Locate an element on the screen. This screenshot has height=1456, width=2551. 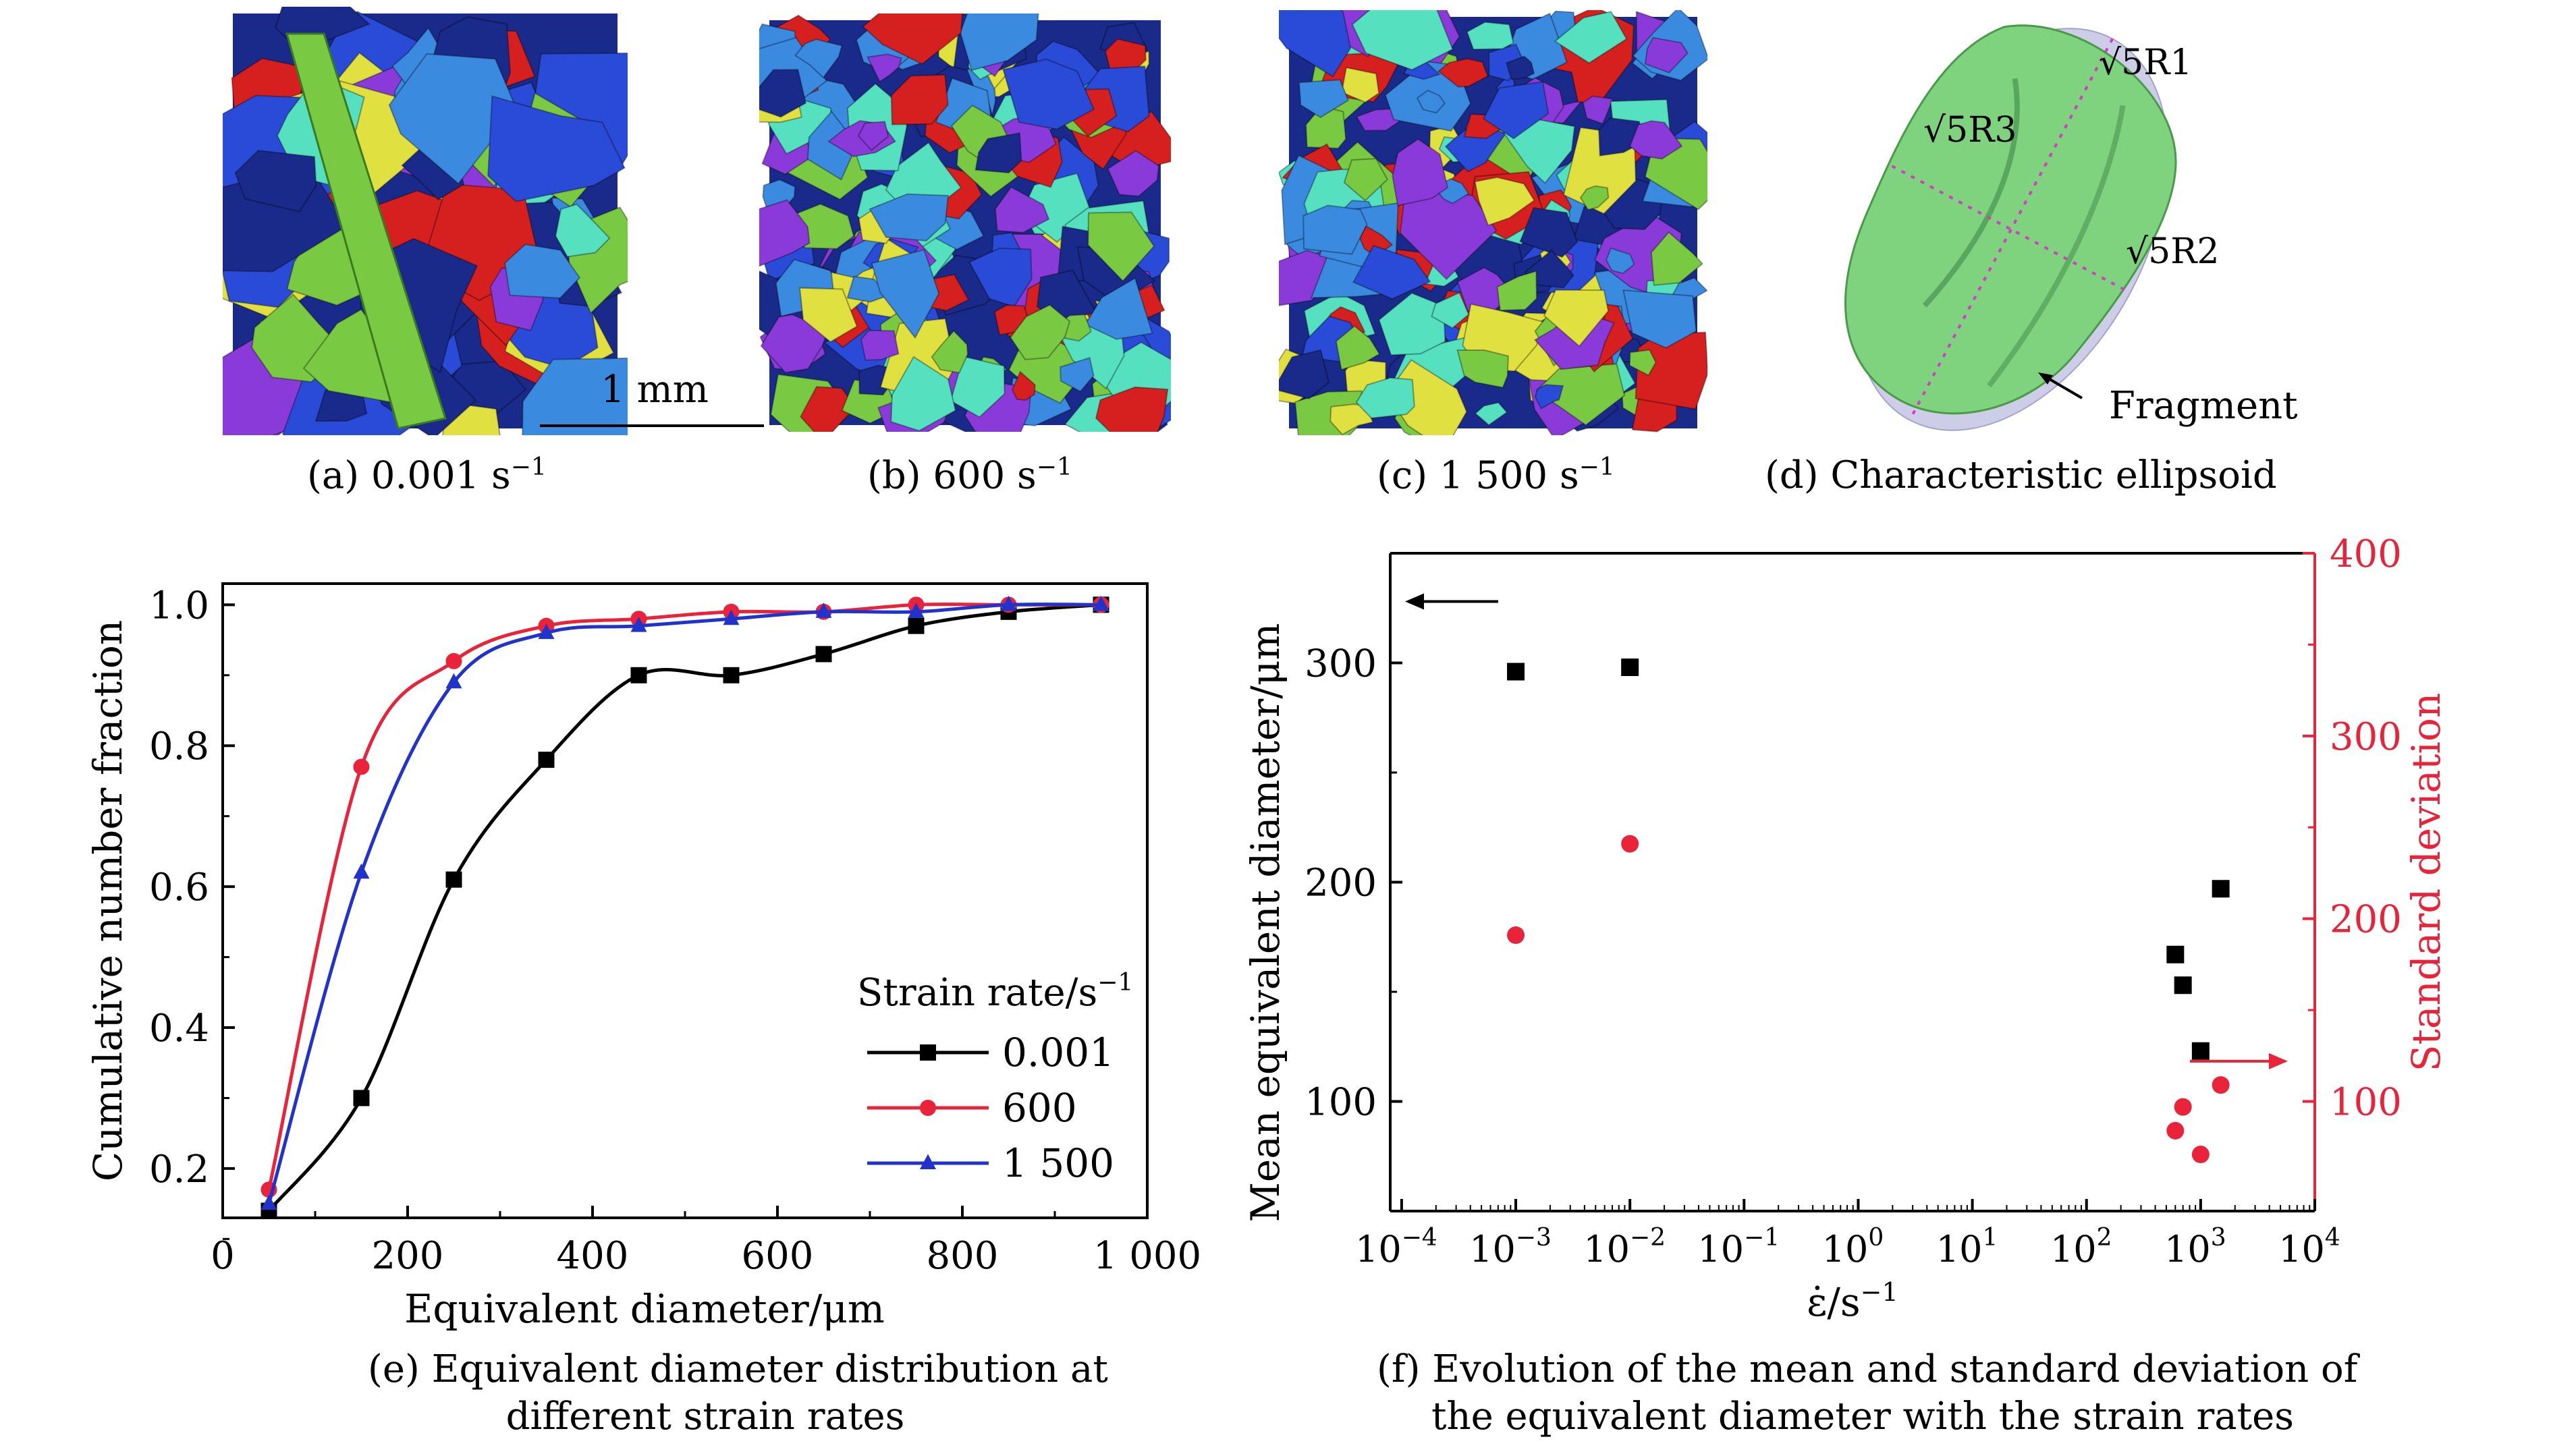
fragment-label: Fragment is located at coordinates (2203, 406).